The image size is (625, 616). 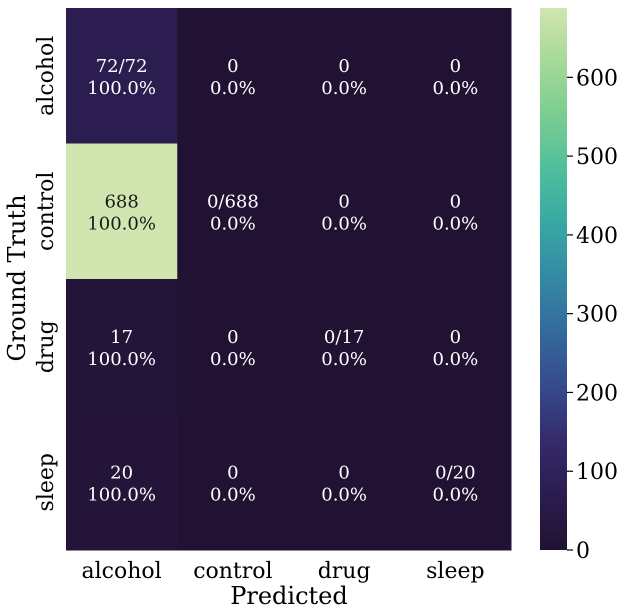 I want to click on cell-count-label: 17, so click(x=121, y=337).